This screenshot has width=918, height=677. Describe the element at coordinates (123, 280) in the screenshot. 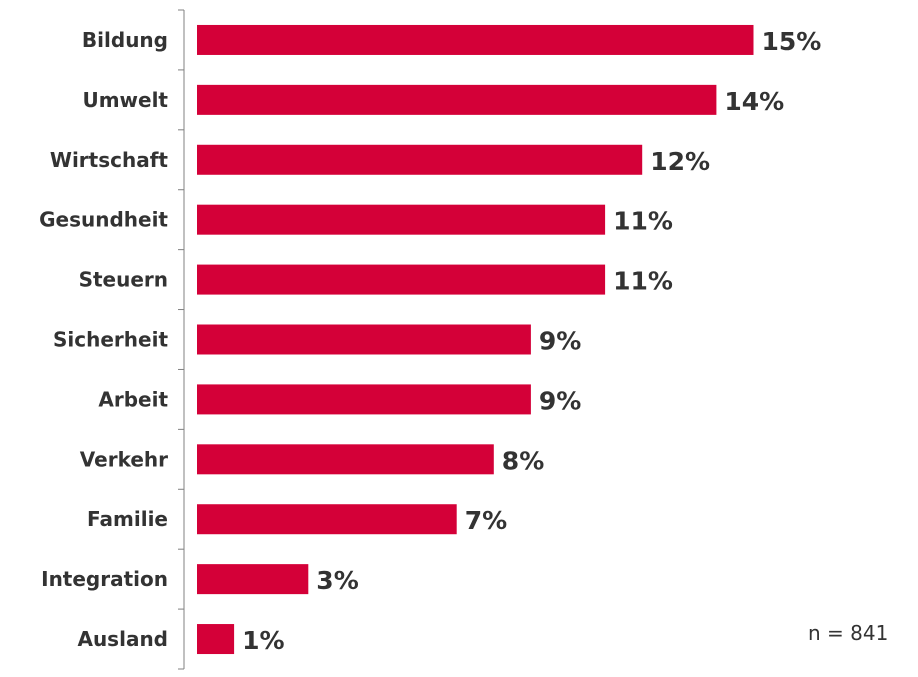

I see `category-label-steuern: Steuern` at that location.